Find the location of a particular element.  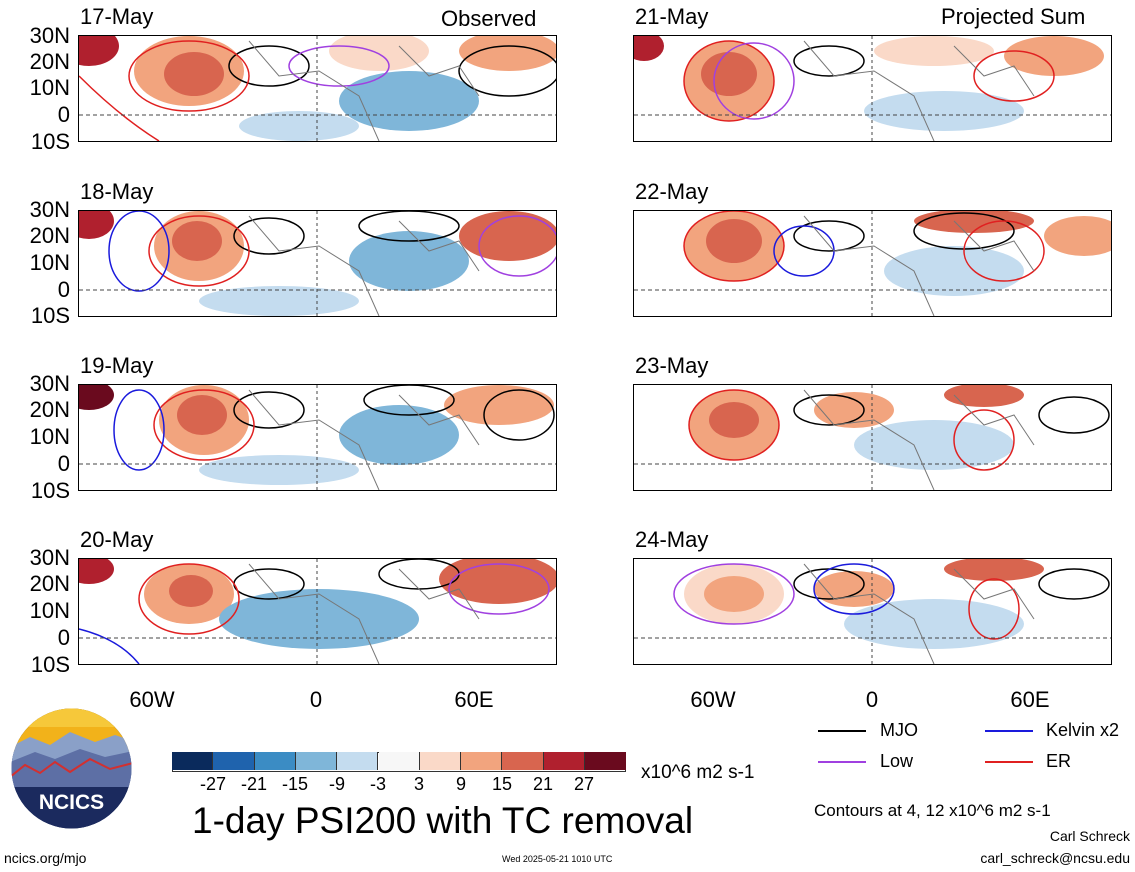

colorbar-label: -3 is located at coordinates (377, 784).